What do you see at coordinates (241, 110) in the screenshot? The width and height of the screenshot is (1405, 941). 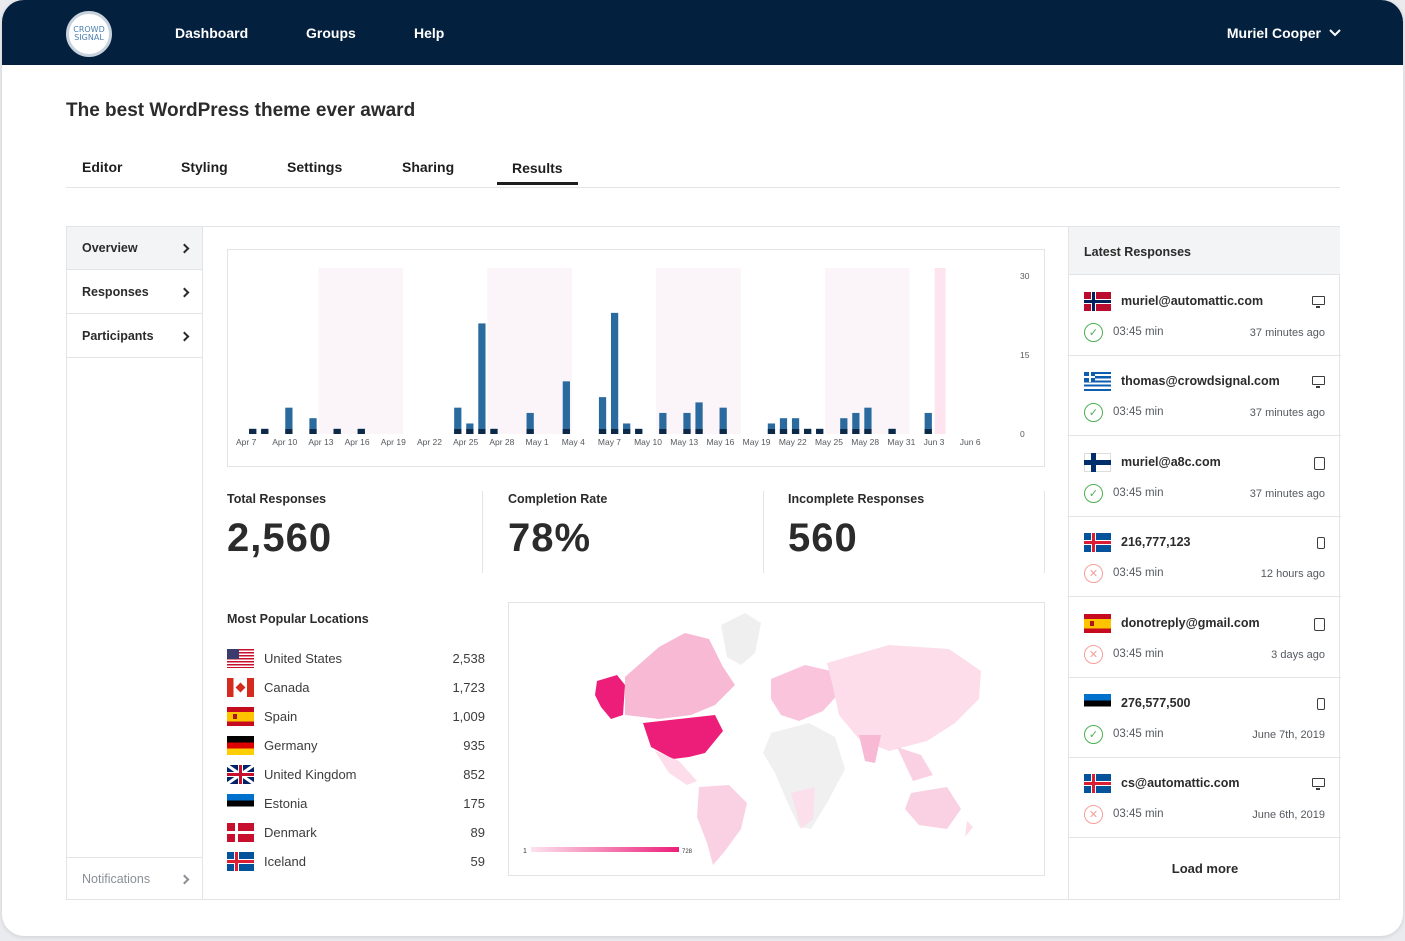 I see `page-title: The best WordPress theme ever award` at bounding box center [241, 110].